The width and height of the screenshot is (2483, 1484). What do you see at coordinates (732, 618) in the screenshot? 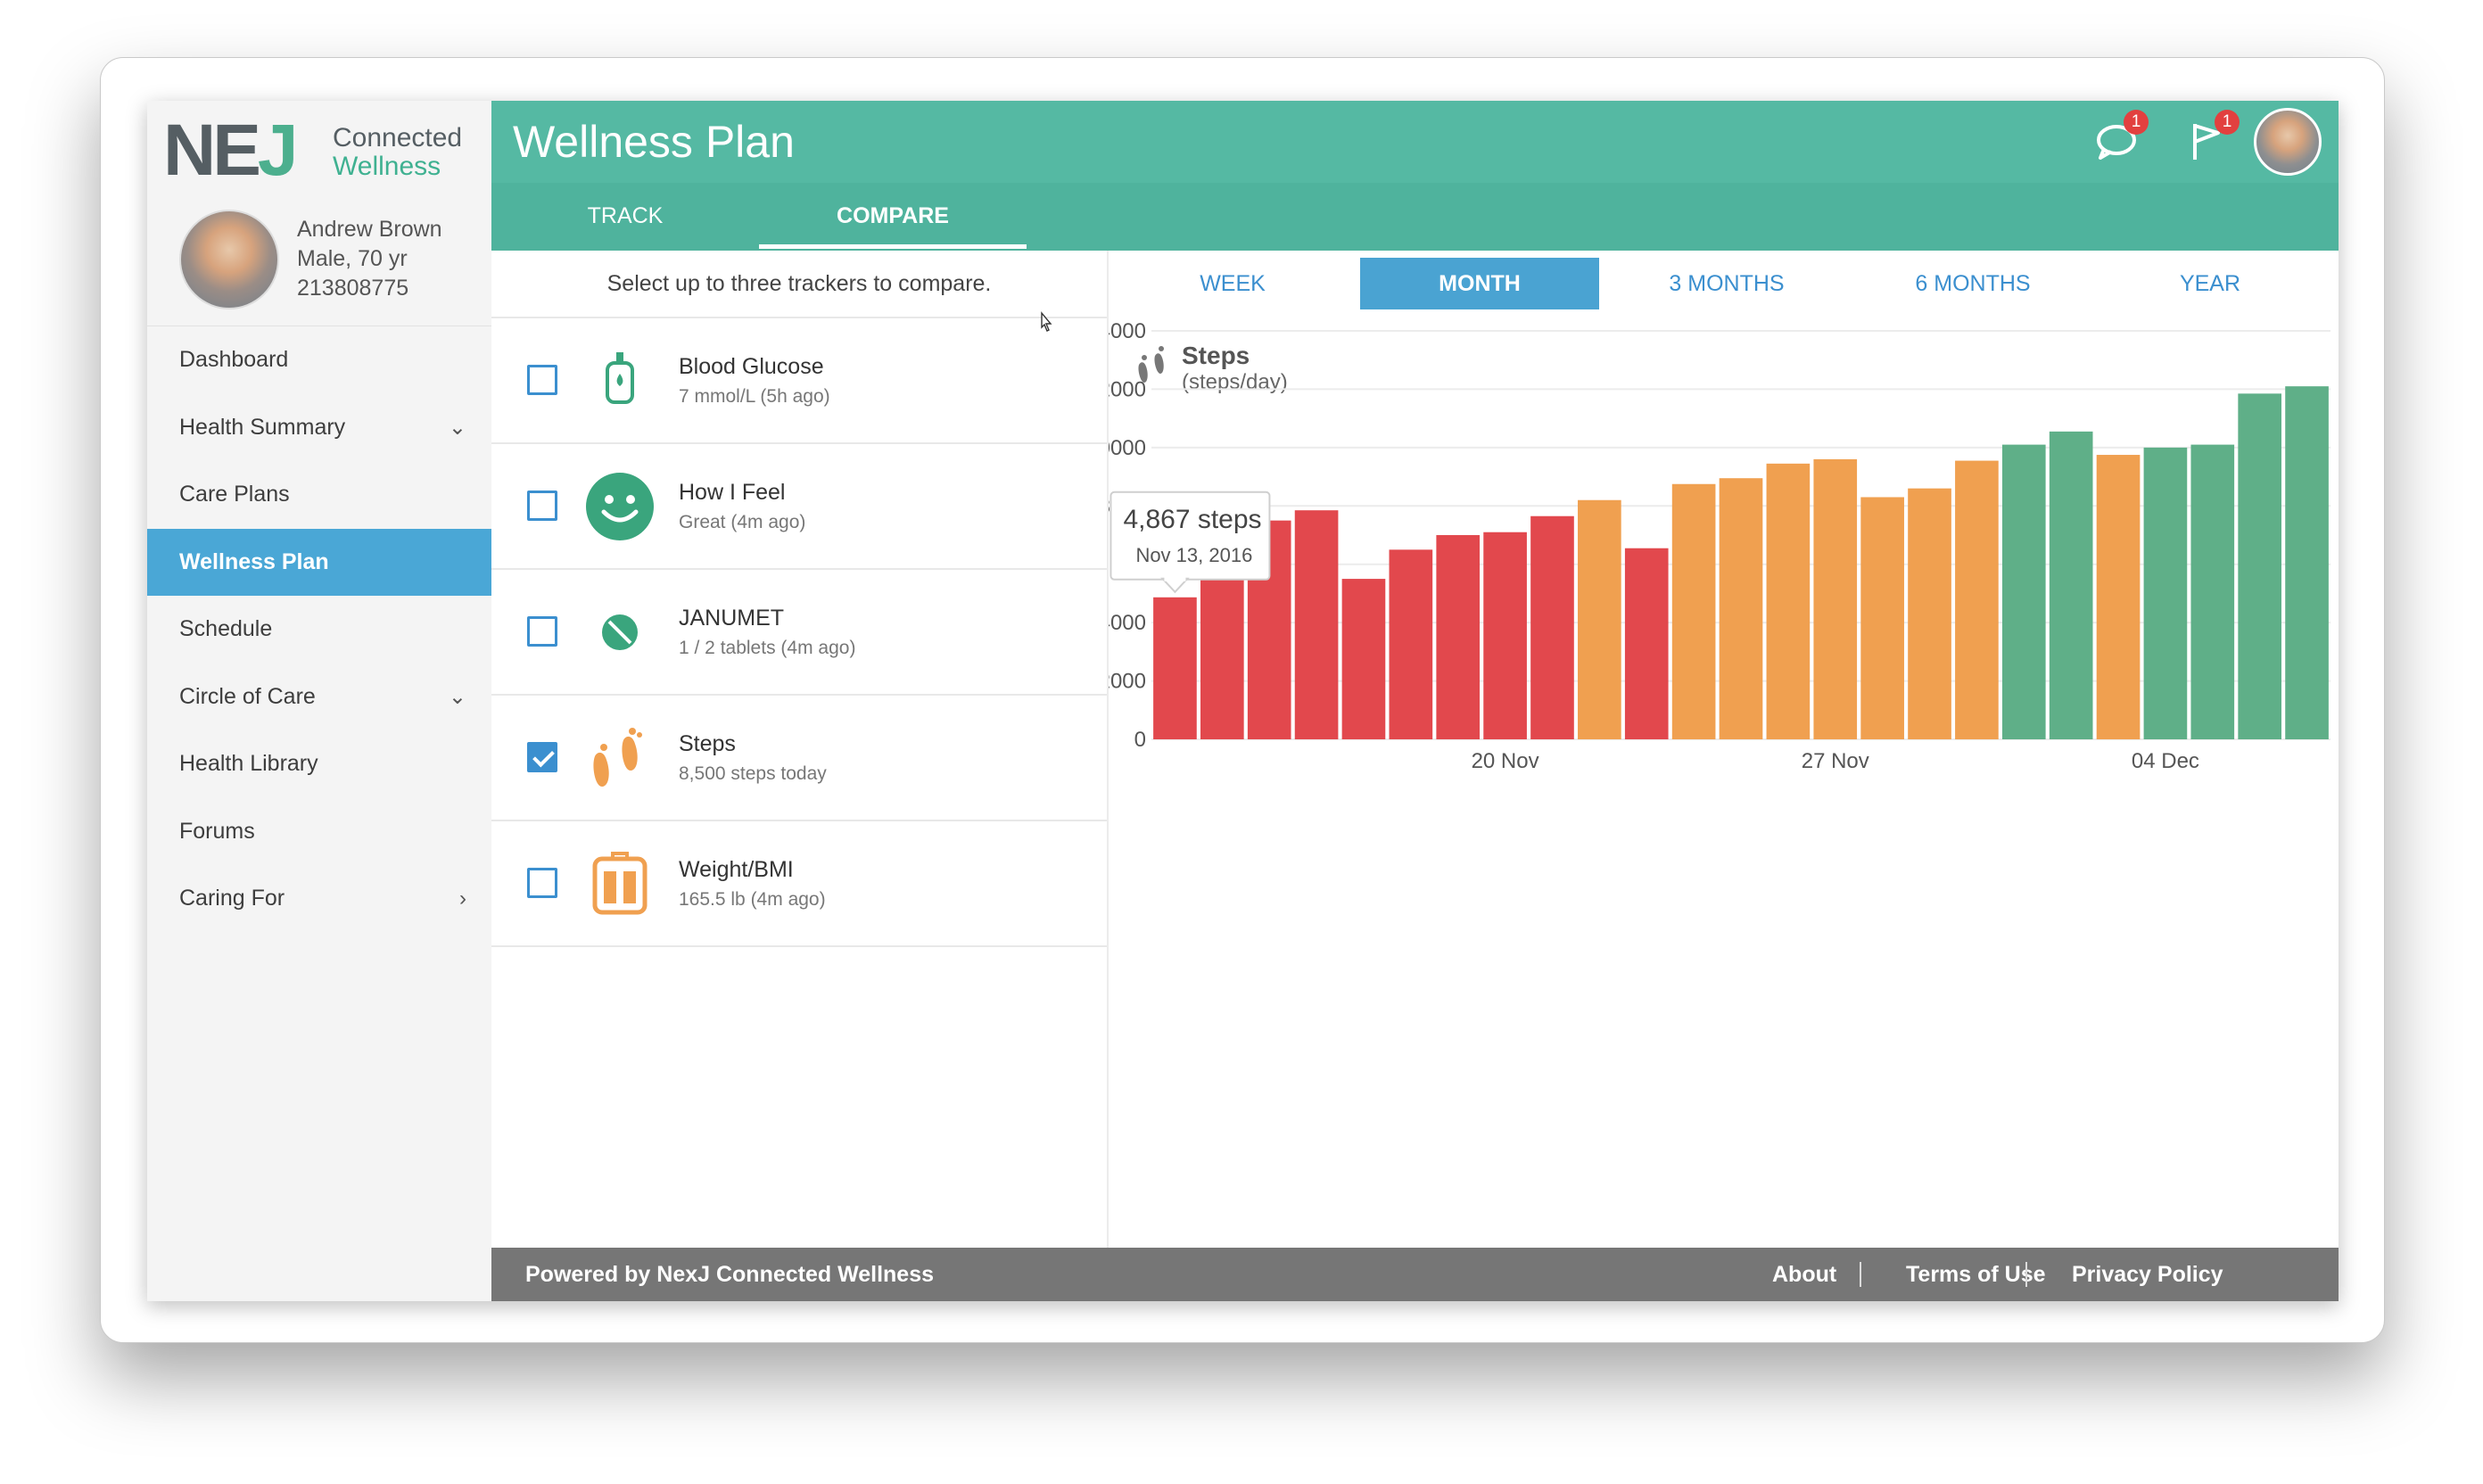
I see `tracker-name: JANUMET` at bounding box center [732, 618].